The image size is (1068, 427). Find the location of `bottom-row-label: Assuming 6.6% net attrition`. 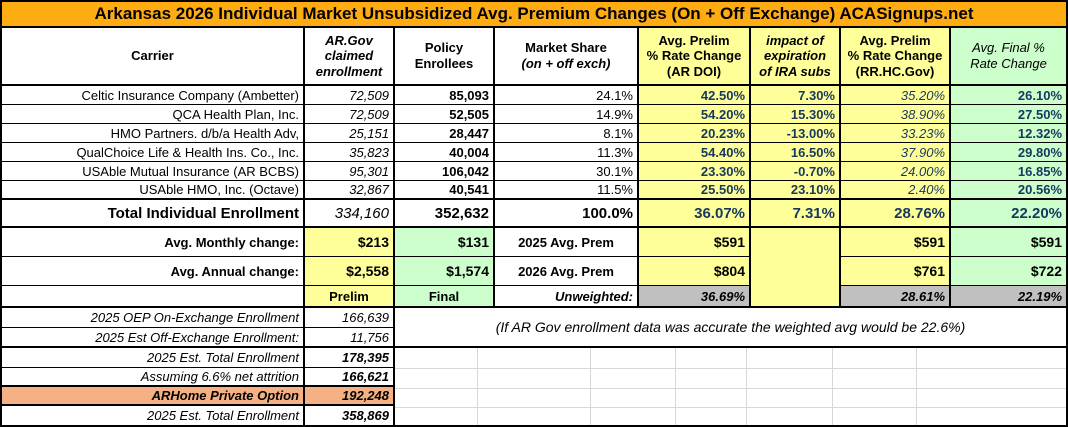

bottom-row-label: Assuming 6.6% net attrition is located at coordinates (153, 377).